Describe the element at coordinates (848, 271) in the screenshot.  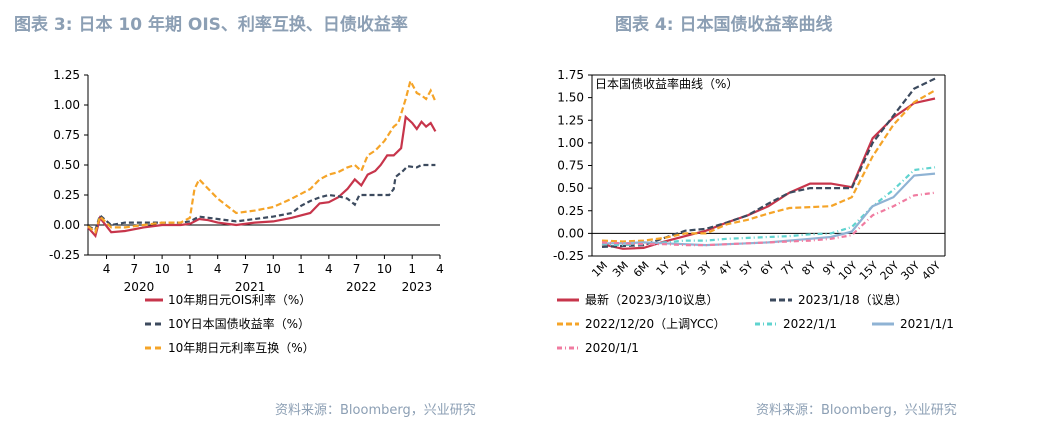
I see `right-x-tick-label: 10Y` at that location.